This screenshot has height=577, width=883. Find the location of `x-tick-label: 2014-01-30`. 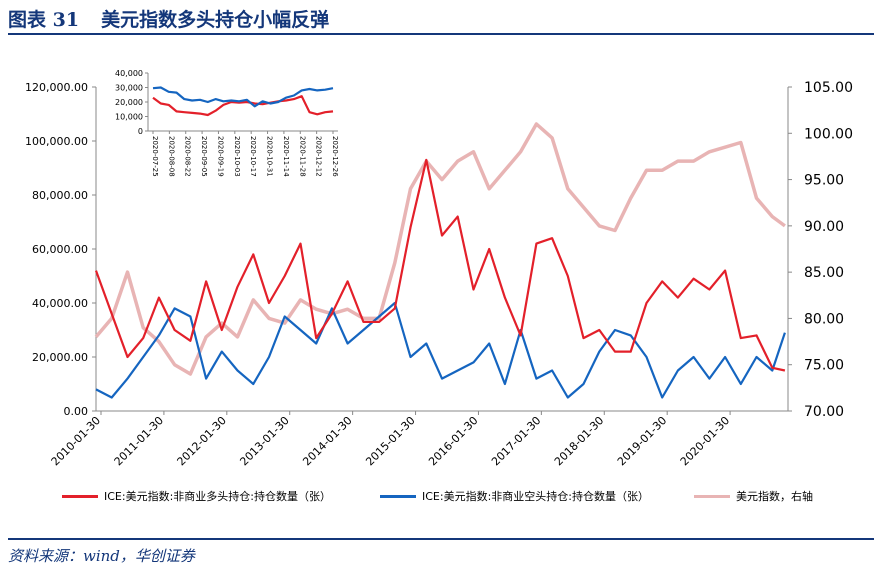

x-tick-label: 2014-01-30 is located at coordinates (327, 441).